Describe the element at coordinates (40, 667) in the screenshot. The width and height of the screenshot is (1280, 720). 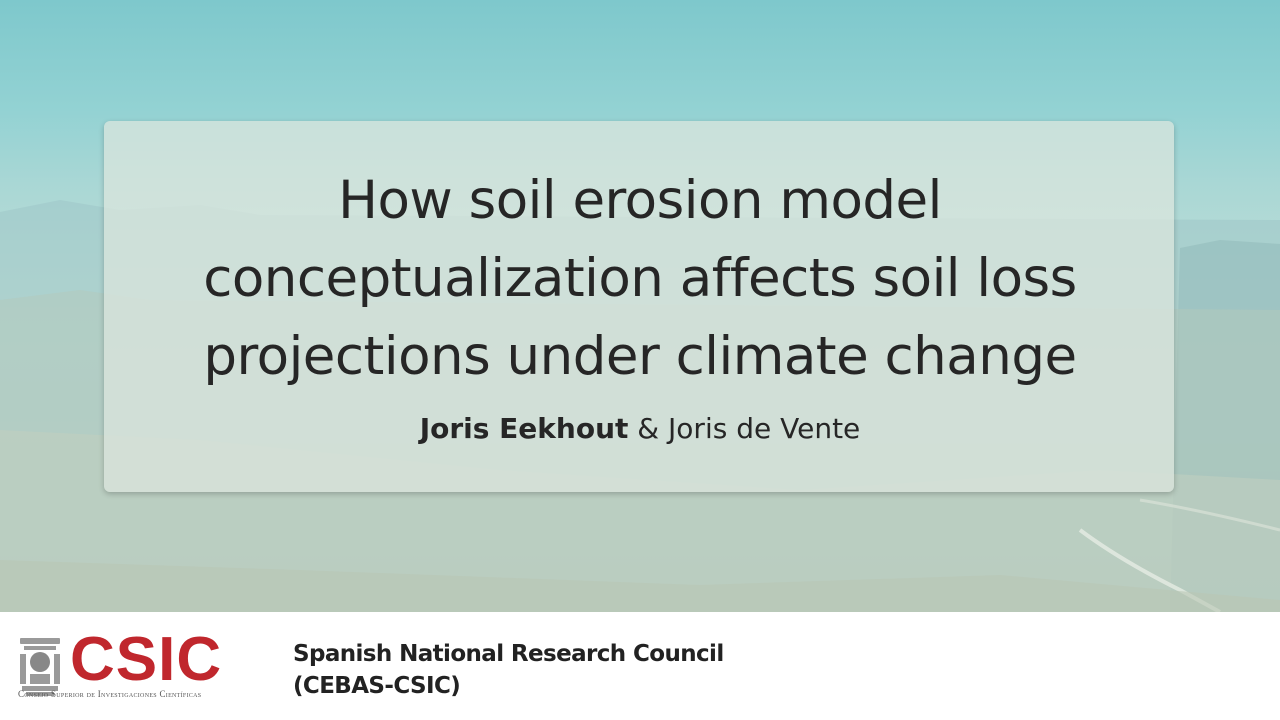
I see `csic-emblem-icon` at that location.